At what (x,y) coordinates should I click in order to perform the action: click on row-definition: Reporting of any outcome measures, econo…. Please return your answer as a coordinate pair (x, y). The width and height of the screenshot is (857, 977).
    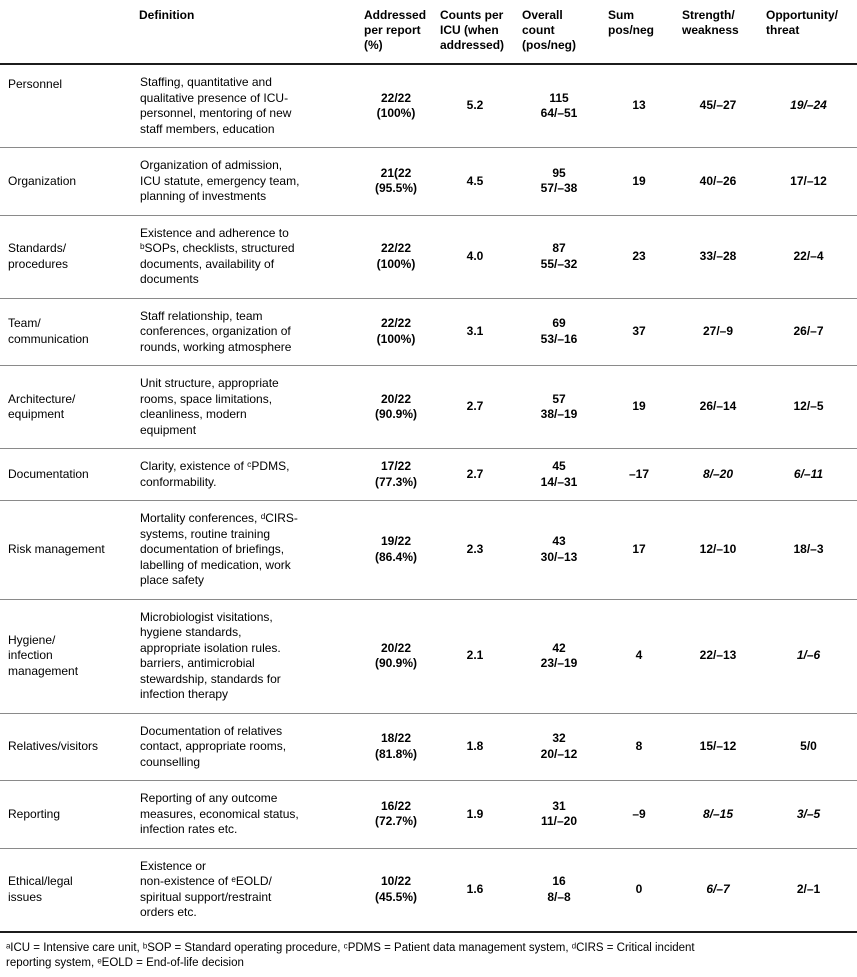
    Looking at the image, I should click on (245, 814).